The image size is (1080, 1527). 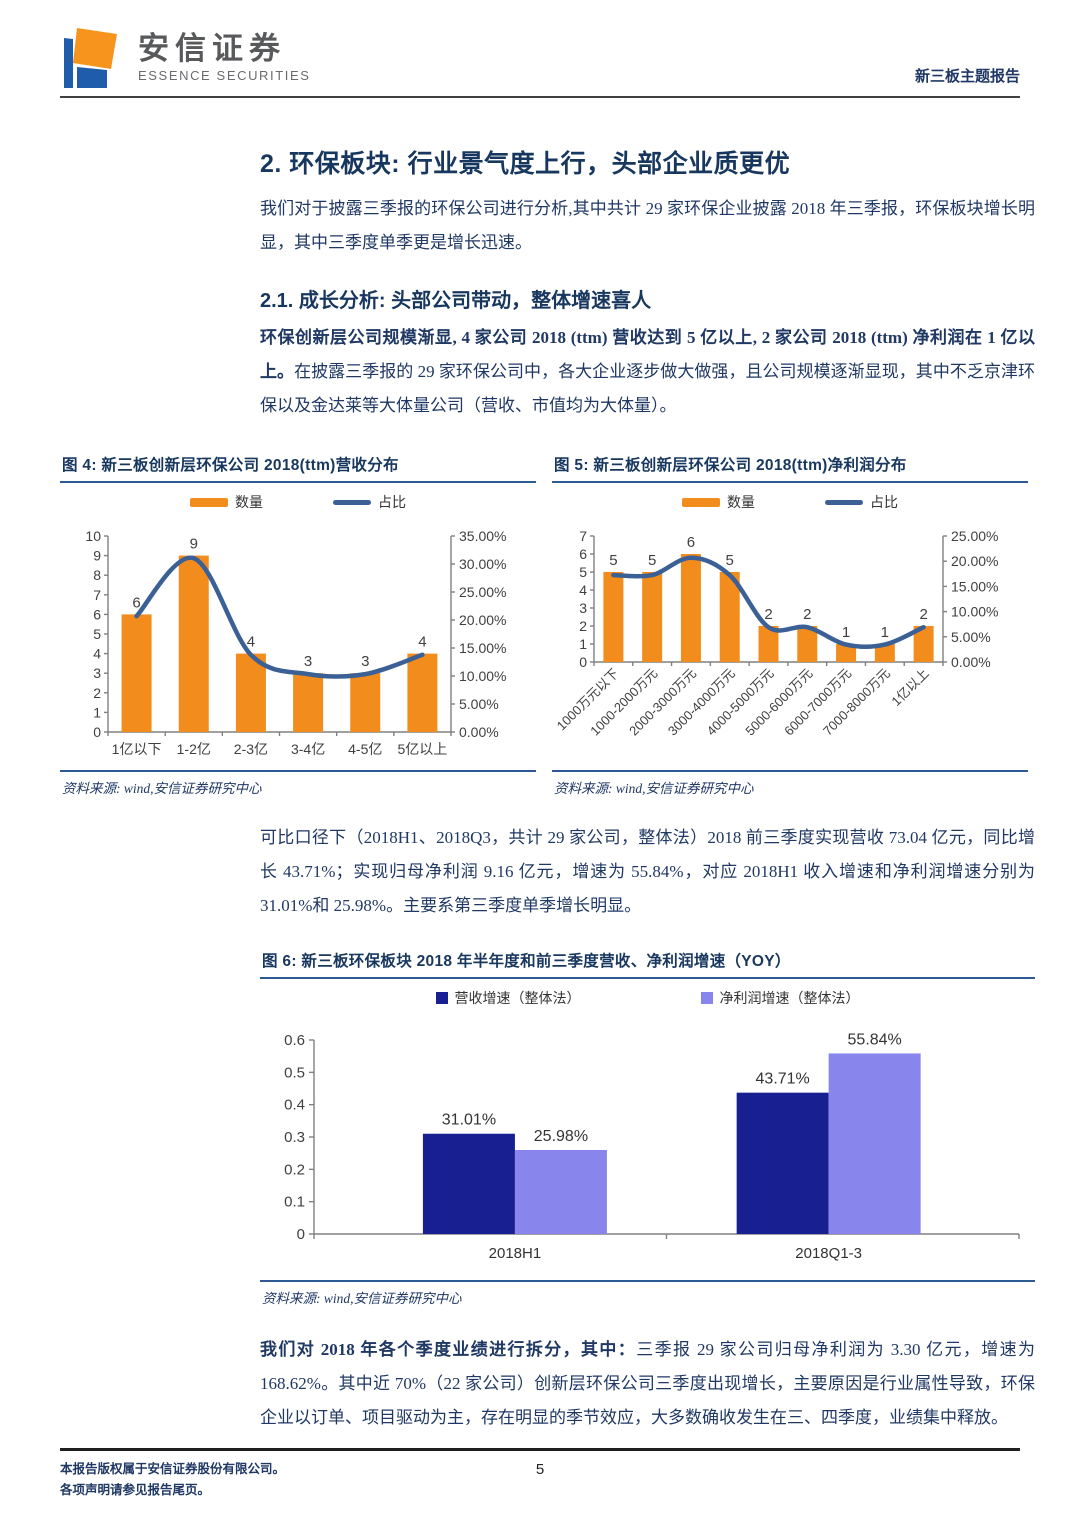 What do you see at coordinates (352, 502) in the screenshot?
I see `line-swatch-icon` at bounding box center [352, 502].